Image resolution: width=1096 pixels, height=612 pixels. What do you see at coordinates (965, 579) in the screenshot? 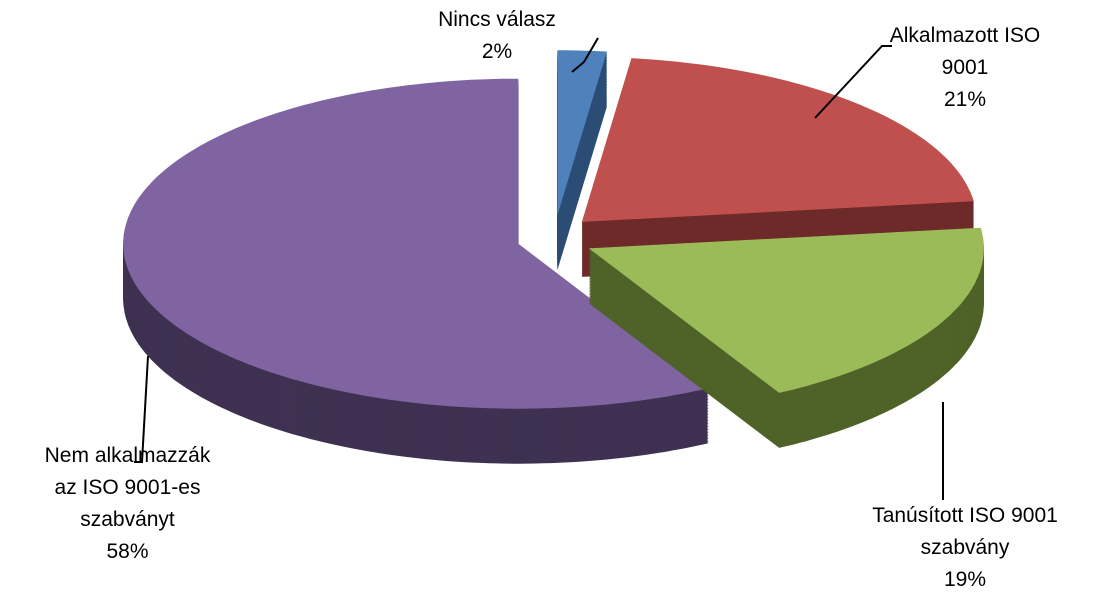
I see `label-value: 19%` at bounding box center [965, 579].